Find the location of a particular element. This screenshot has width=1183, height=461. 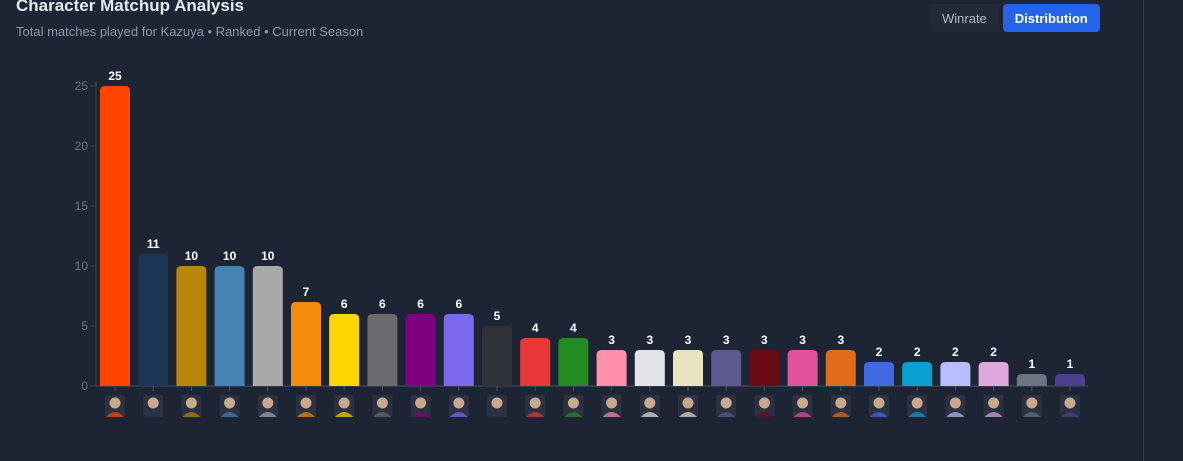

data-label: 1 is located at coordinates (1031, 364).